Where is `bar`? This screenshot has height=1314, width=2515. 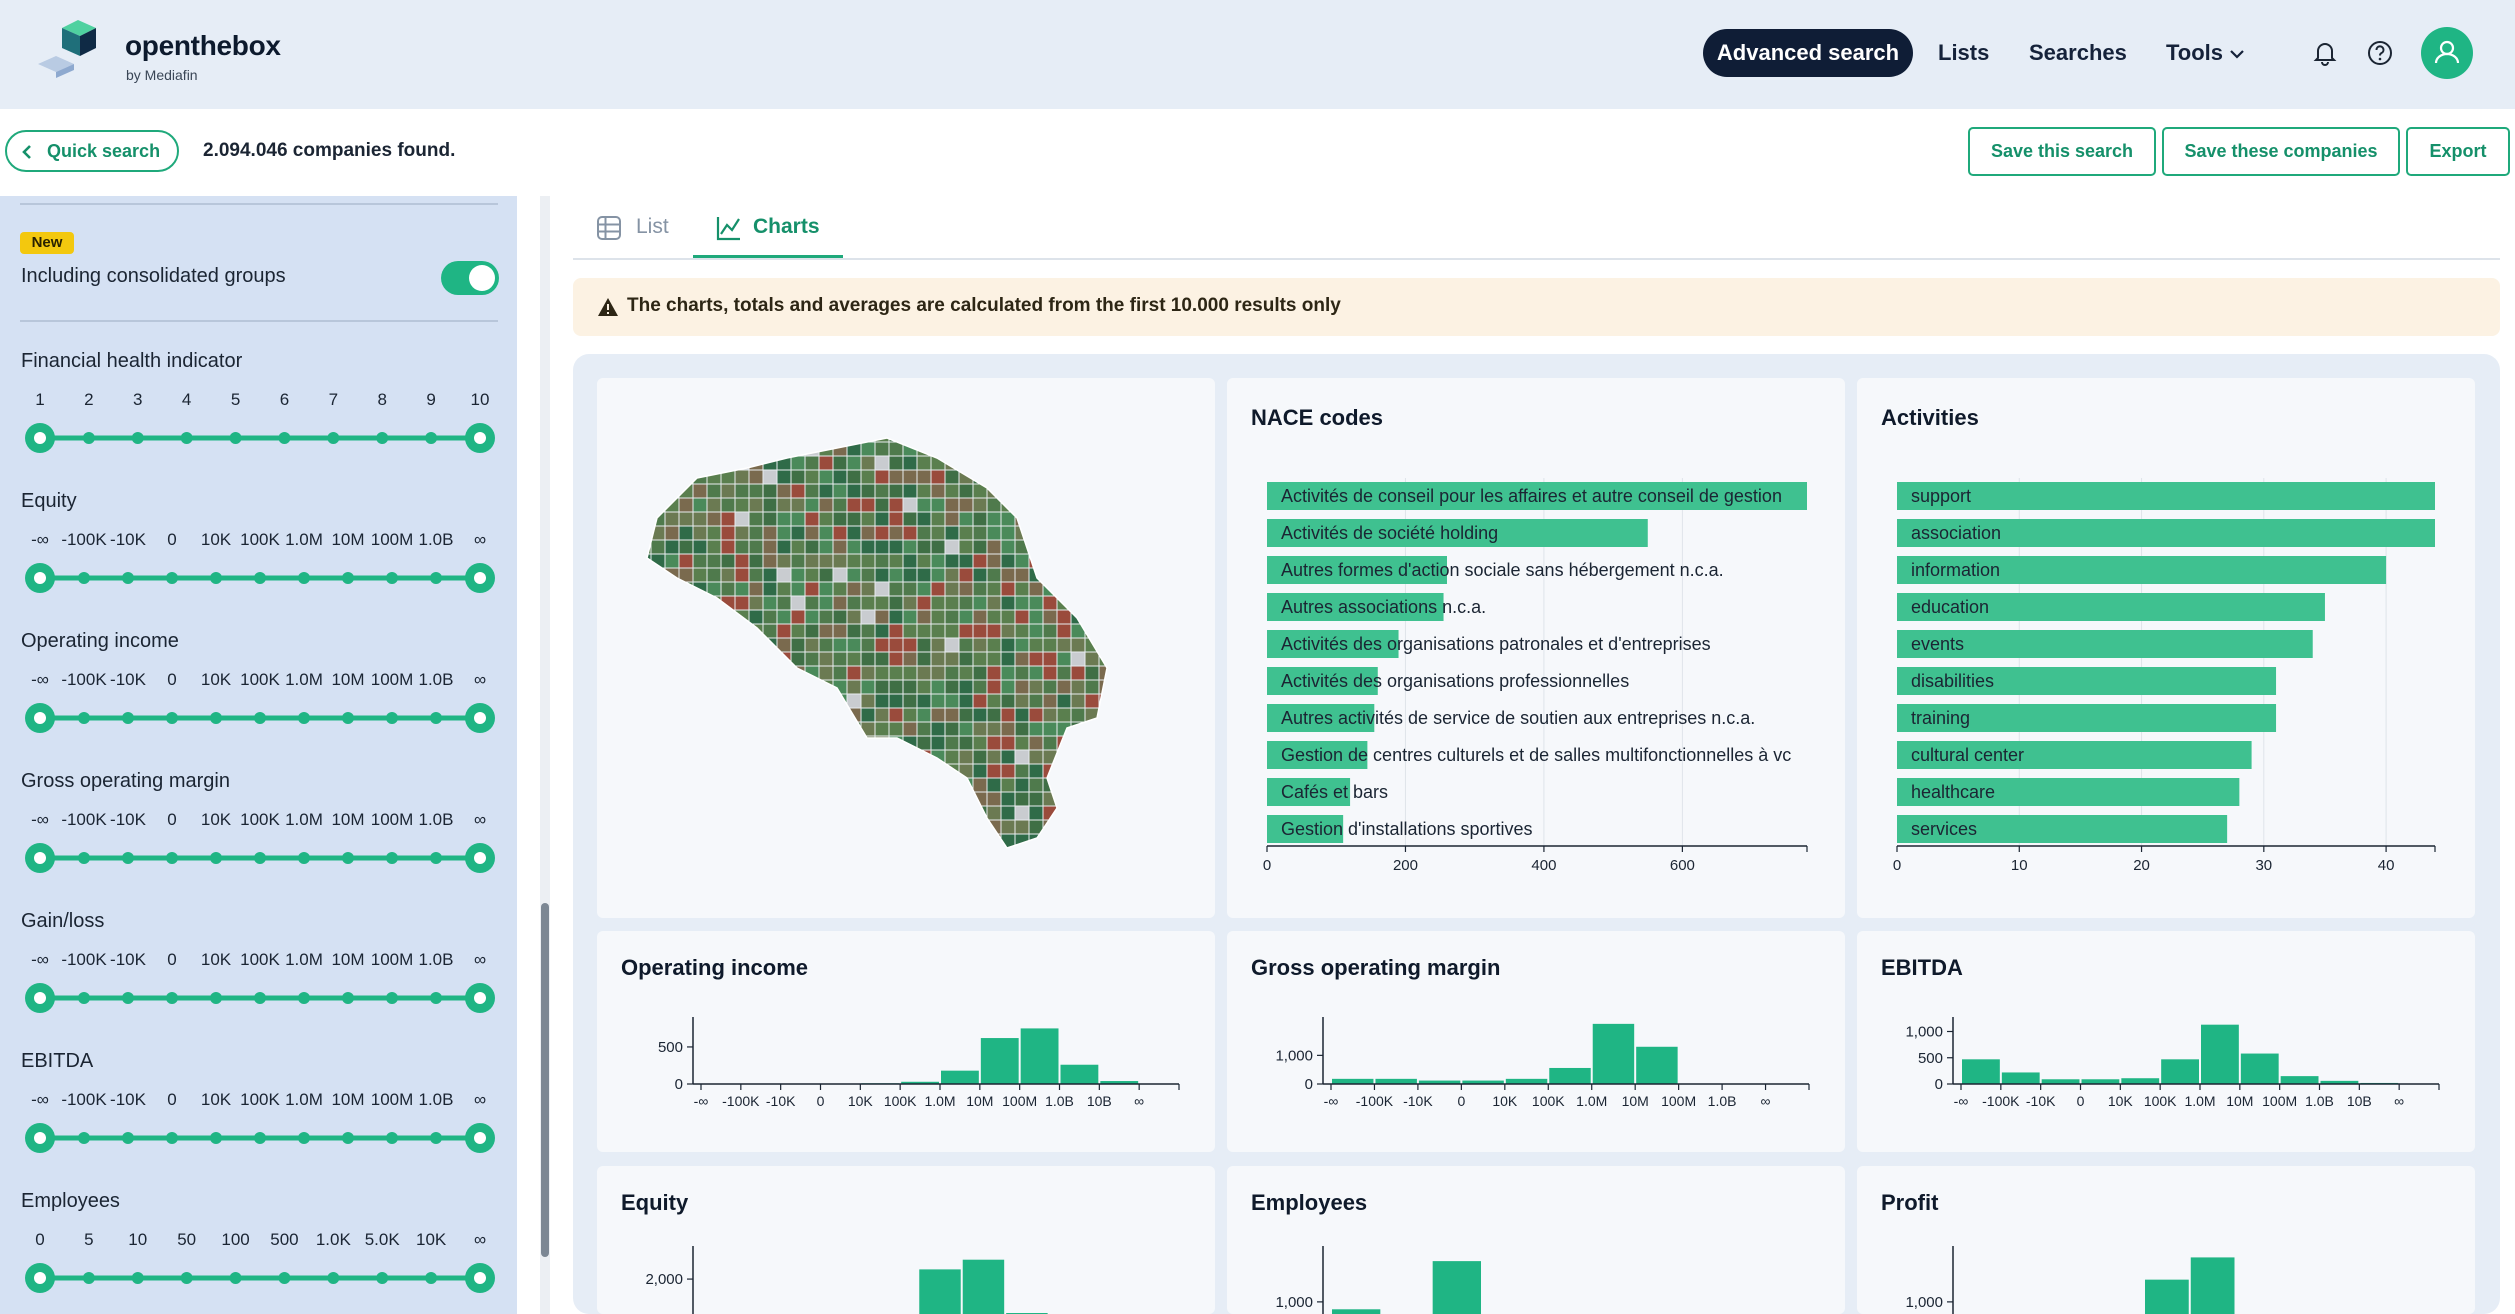
bar is located at coordinates (2105, 644).